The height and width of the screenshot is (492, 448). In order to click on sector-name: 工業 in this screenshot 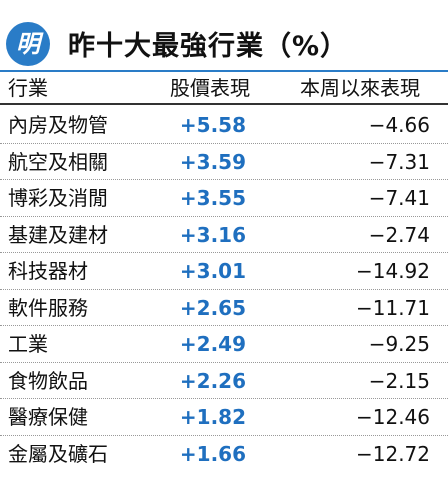, I will do `click(28, 344)`.